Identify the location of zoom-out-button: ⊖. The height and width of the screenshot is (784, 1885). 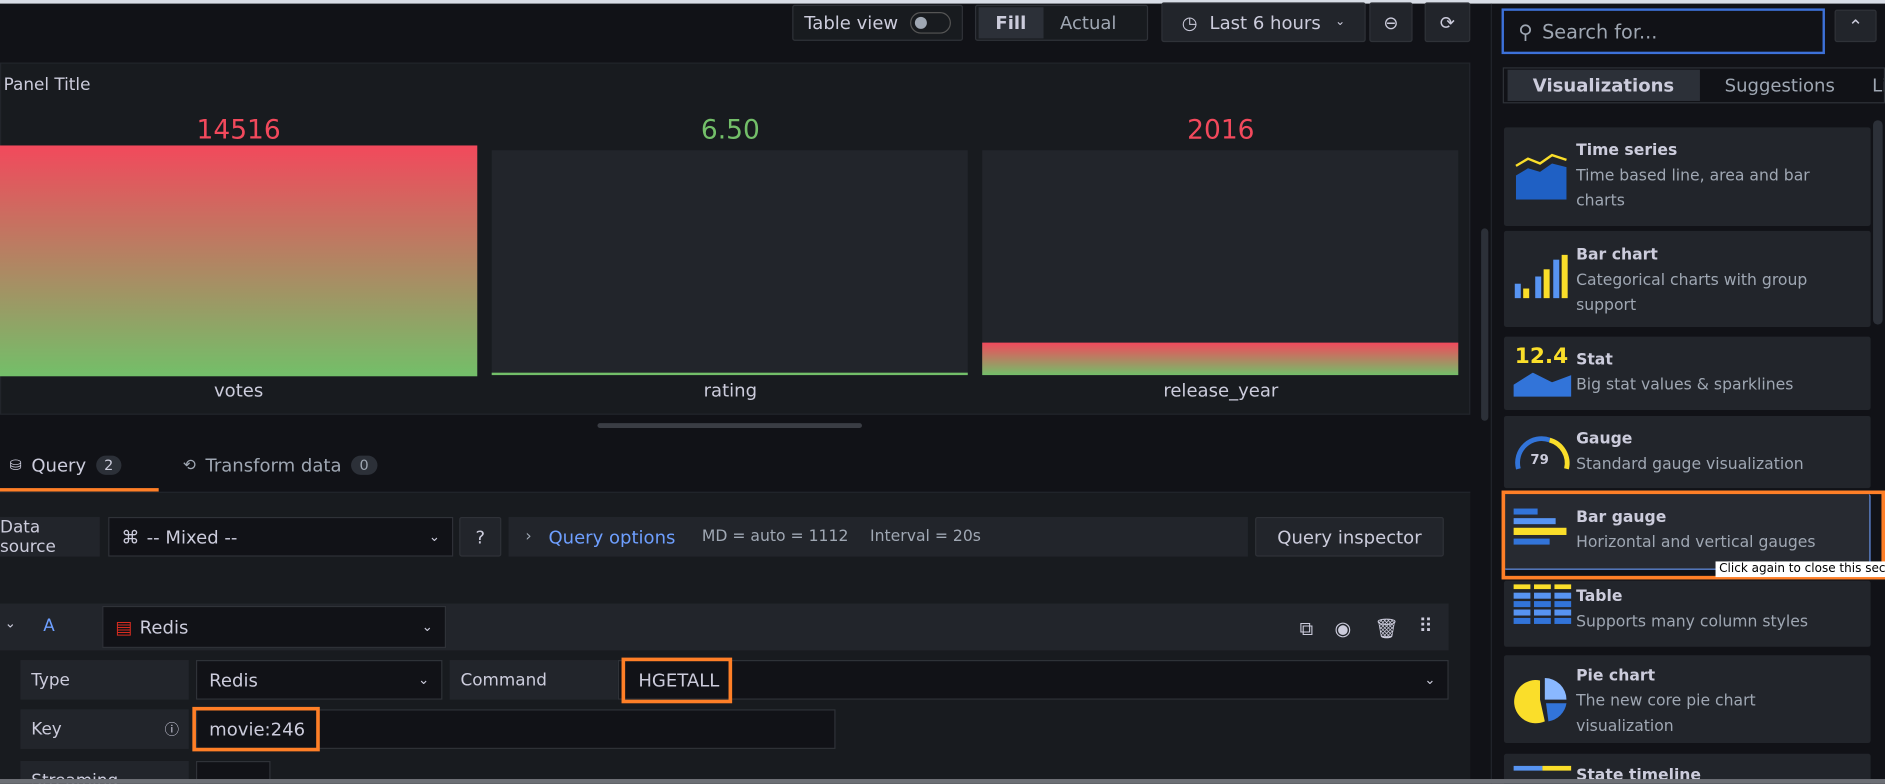
(1391, 22).